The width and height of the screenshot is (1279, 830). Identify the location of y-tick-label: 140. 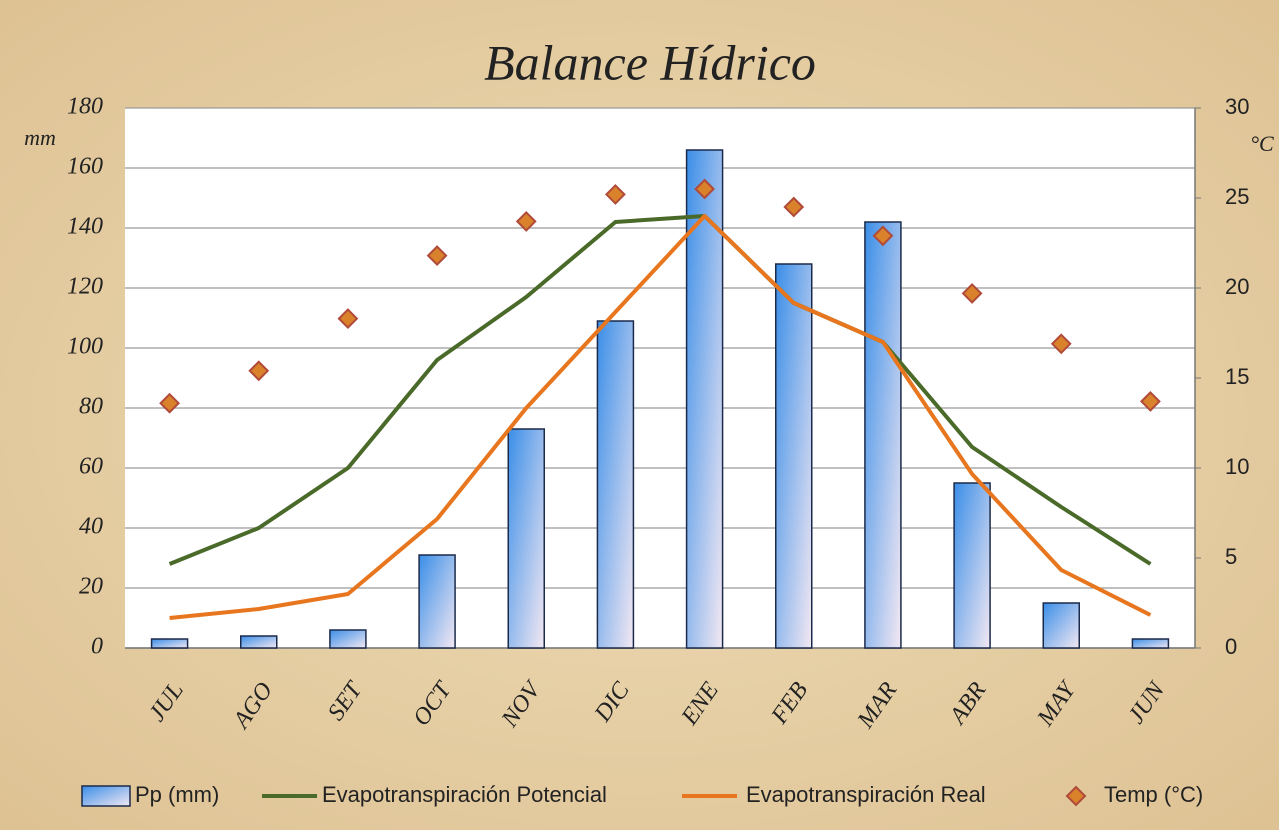
(85, 227).